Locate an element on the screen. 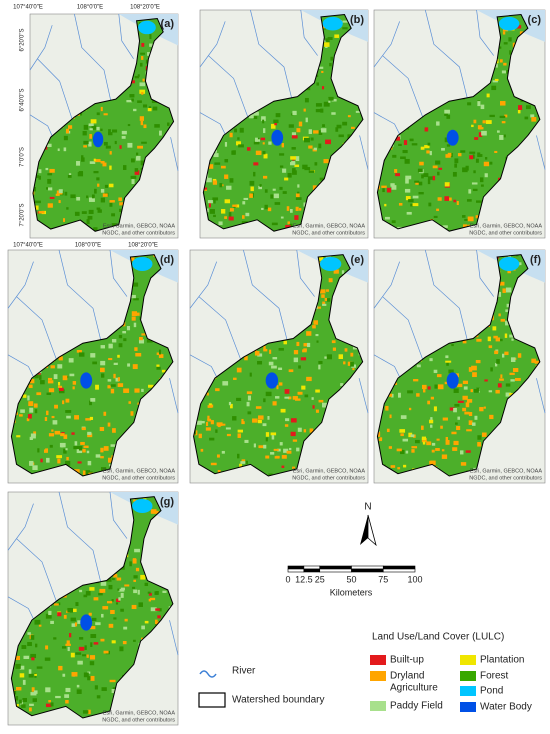  scale-segment is located at coordinates (335, 570).